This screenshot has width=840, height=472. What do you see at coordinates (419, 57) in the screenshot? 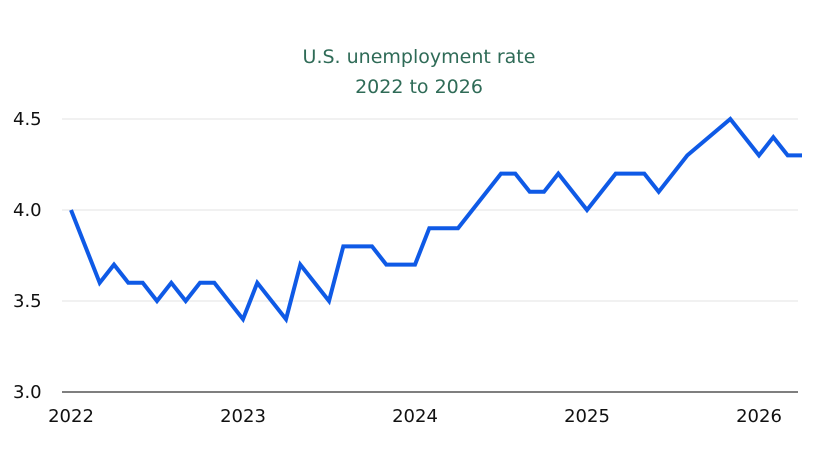
I see `chart-title: U.S. unemployment rate` at bounding box center [419, 57].